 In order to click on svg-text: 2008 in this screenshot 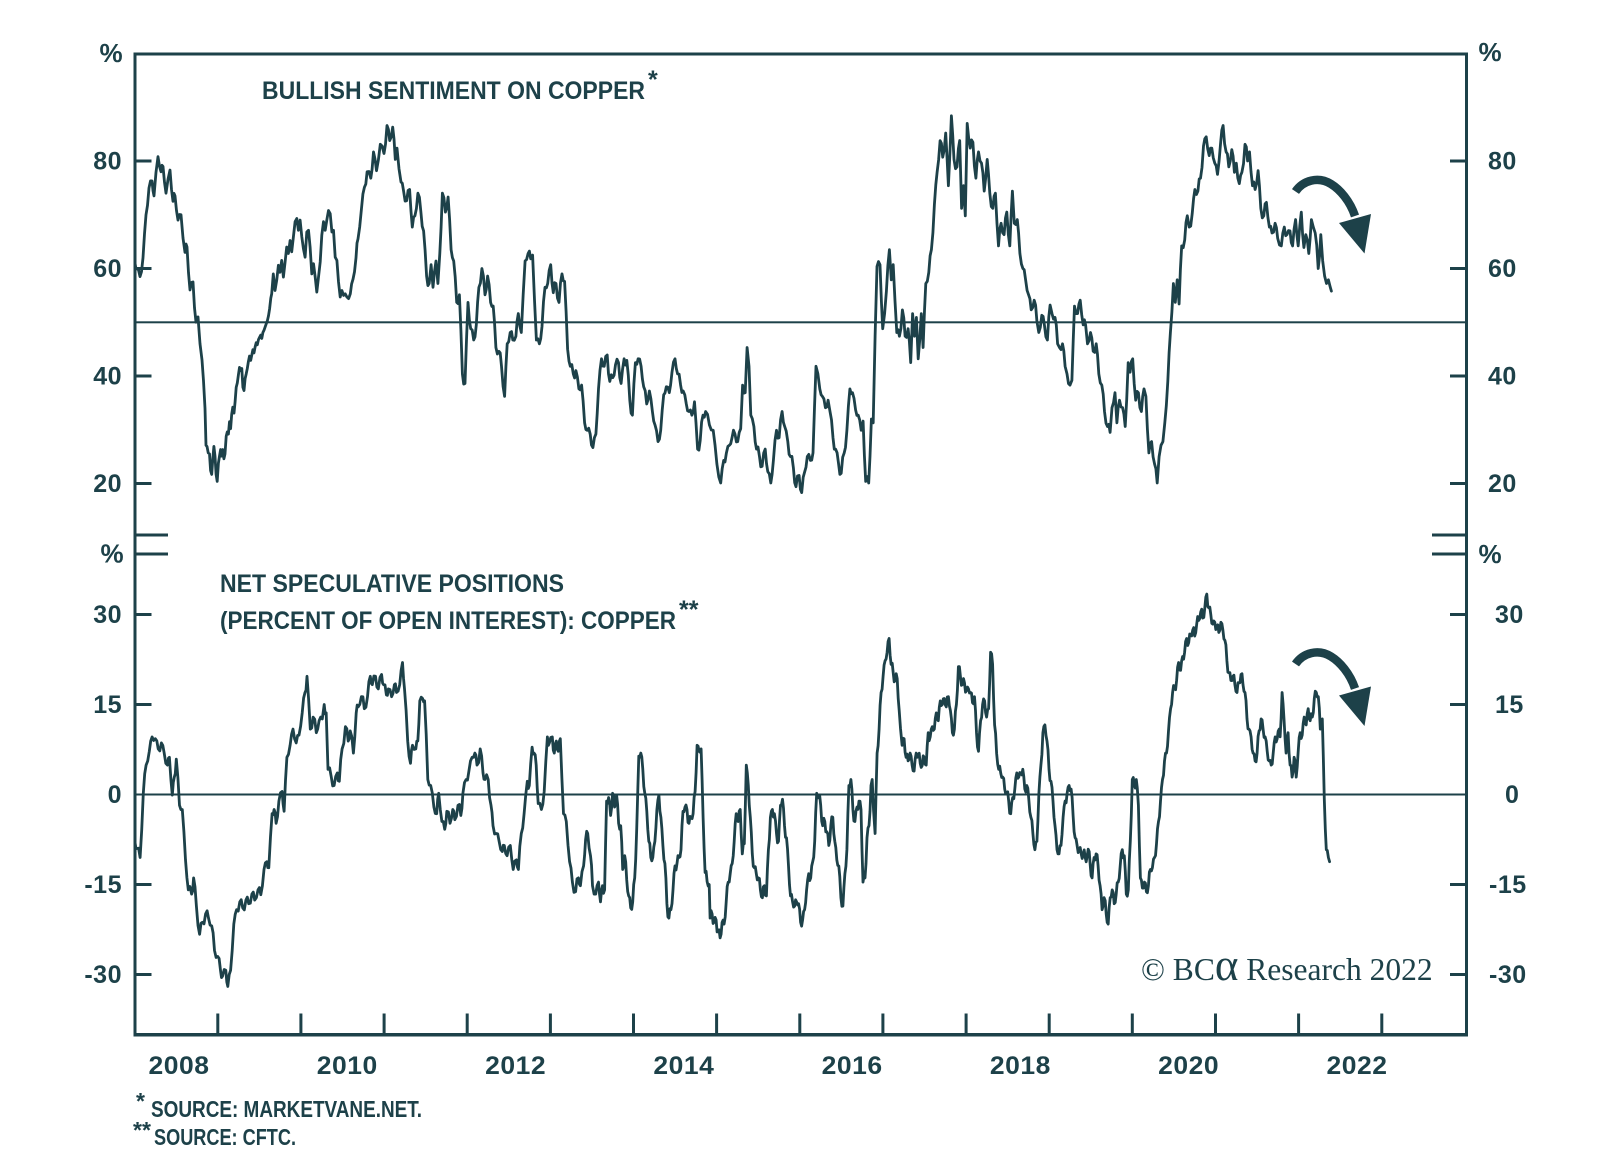, I will do `click(179, 1066)`.